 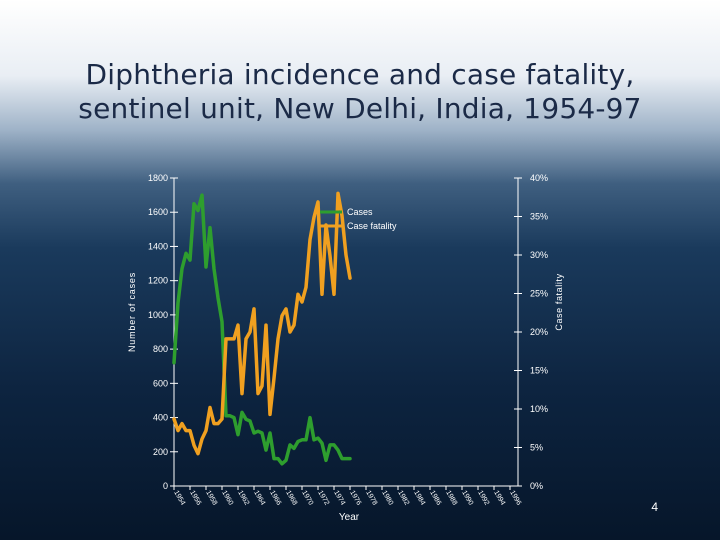 What do you see at coordinates (467, 498) in the screenshot?
I see `x-tick-label: 1990` at bounding box center [467, 498].